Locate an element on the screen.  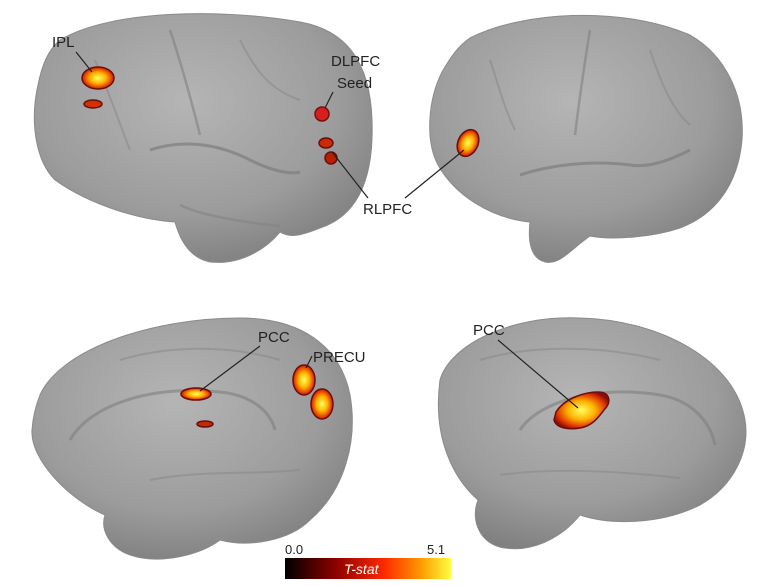
activation-pcc-right is located at coordinates (581, 410).